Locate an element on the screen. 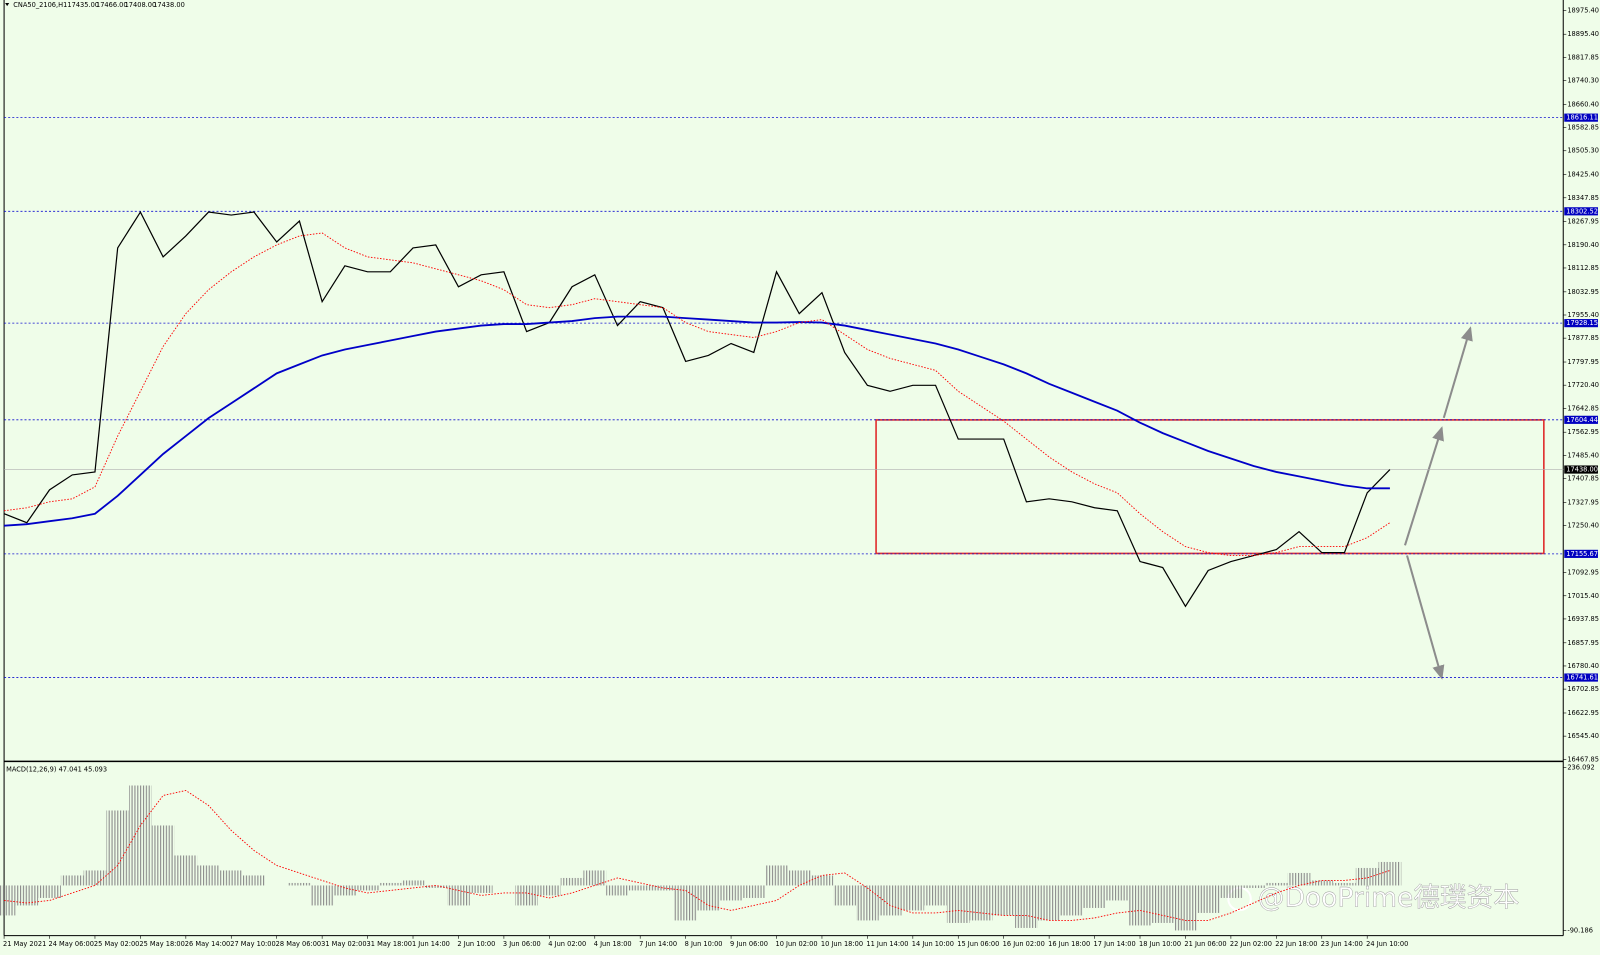 The width and height of the screenshot is (1600, 955). ohlc-close: 17438.00 is located at coordinates (169, 5).